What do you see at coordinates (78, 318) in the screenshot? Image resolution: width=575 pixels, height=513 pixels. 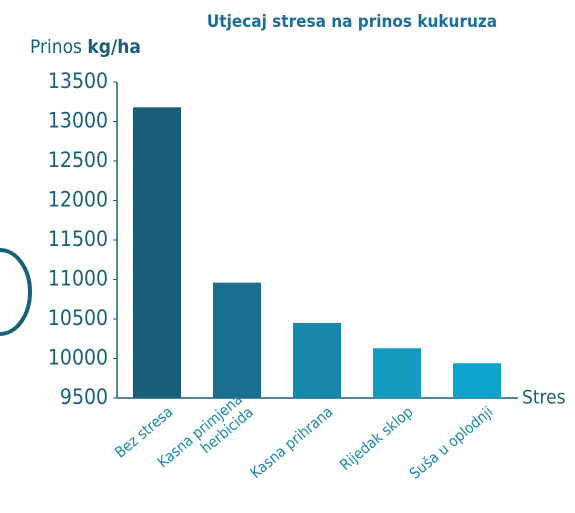 I see `y-tick-label: 10500` at bounding box center [78, 318].